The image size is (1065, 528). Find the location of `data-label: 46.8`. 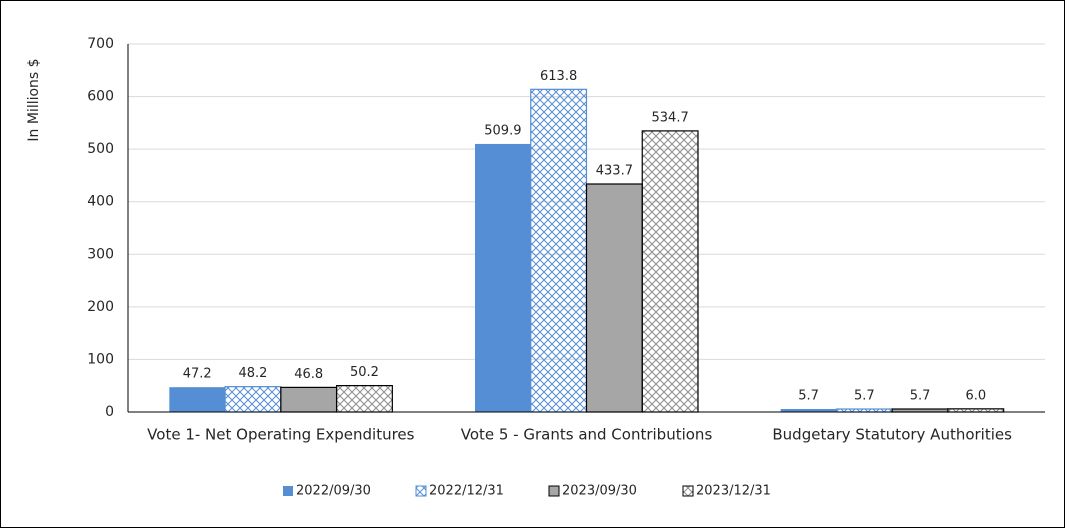

data-label: 46.8 is located at coordinates (308, 374).